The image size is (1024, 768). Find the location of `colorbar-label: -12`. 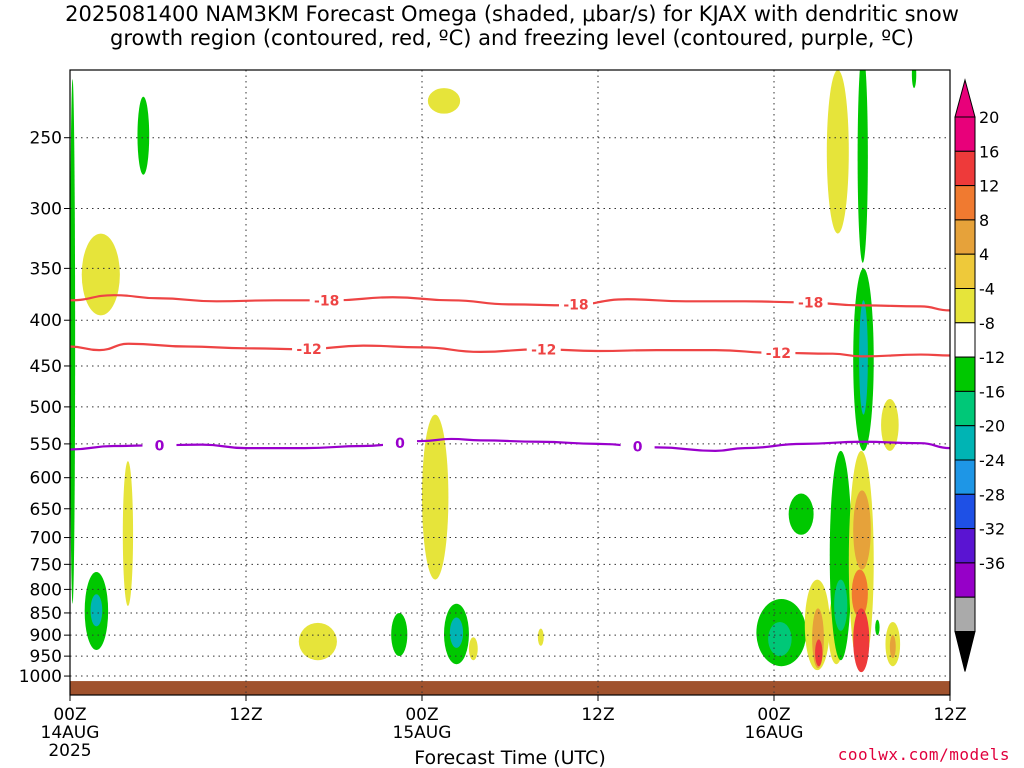

colorbar-label: -12 is located at coordinates (992, 357).